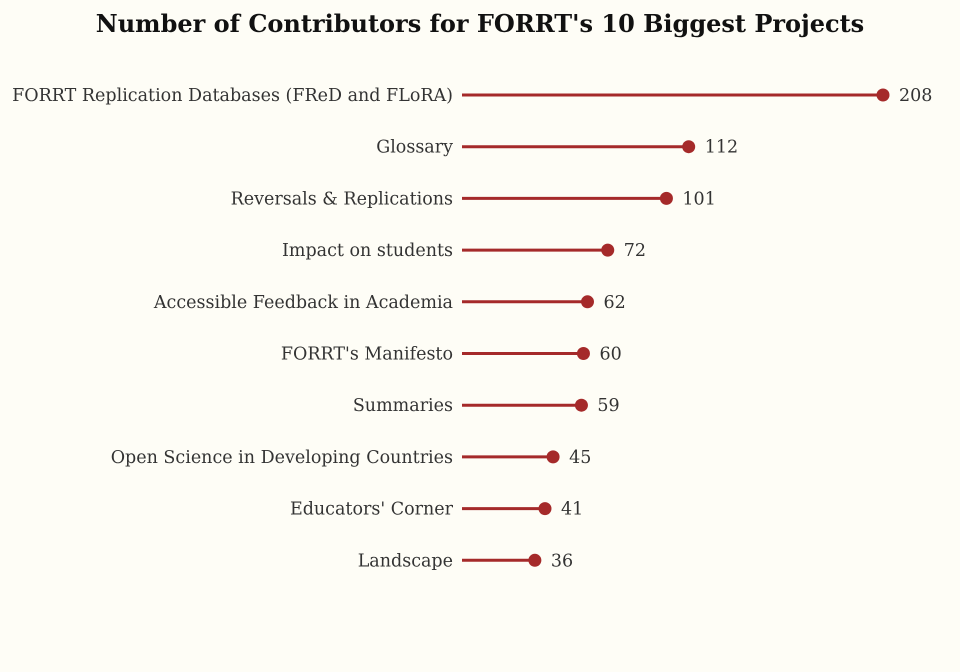 The height and width of the screenshot is (672, 960). I want to click on value-label: 60, so click(610, 355).